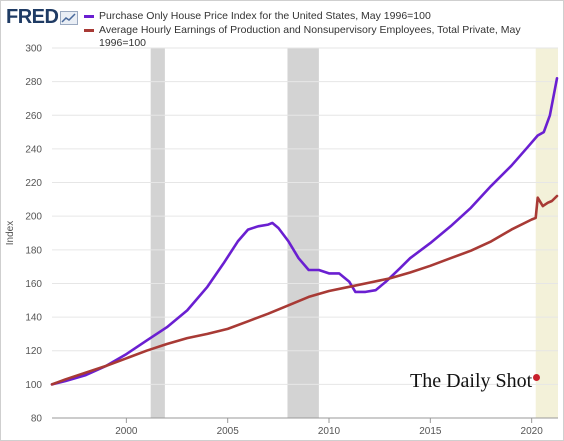 The width and height of the screenshot is (564, 441). I want to click on y-tick-label-100: 100, so click(33, 385).